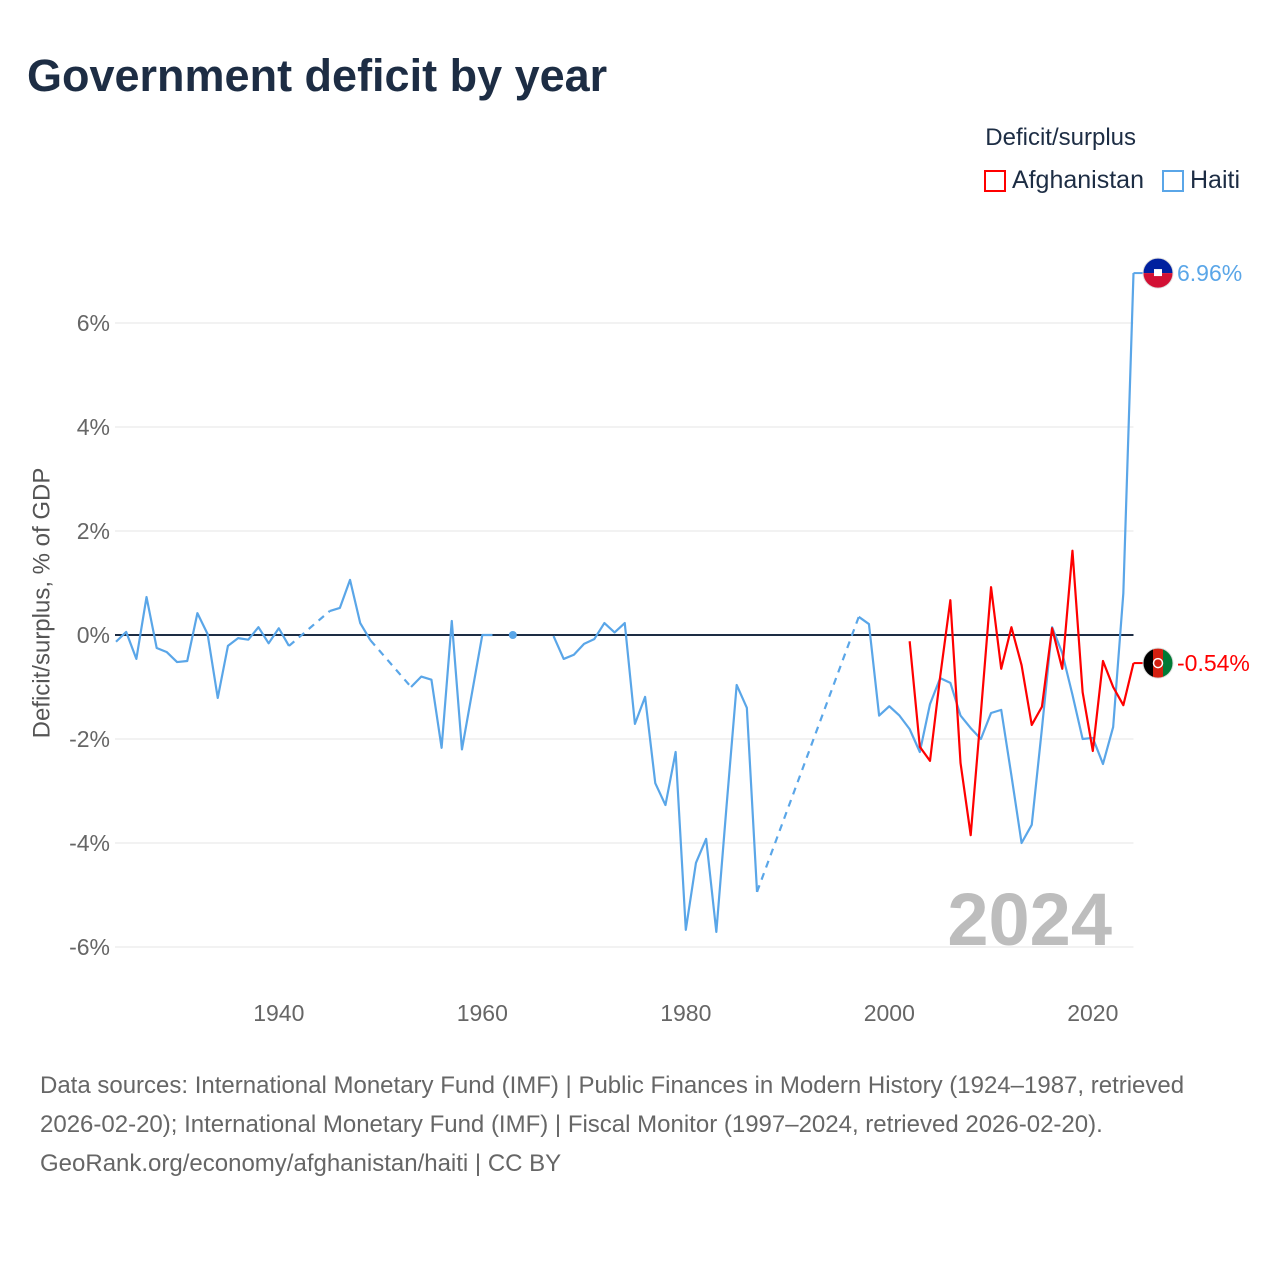 This screenshot has width=1280, height=1280. What do you see at coordinates (317, 75) in the screenshot?
I see `chart-title: Government deficit by year` at bounding box center [317, 75].